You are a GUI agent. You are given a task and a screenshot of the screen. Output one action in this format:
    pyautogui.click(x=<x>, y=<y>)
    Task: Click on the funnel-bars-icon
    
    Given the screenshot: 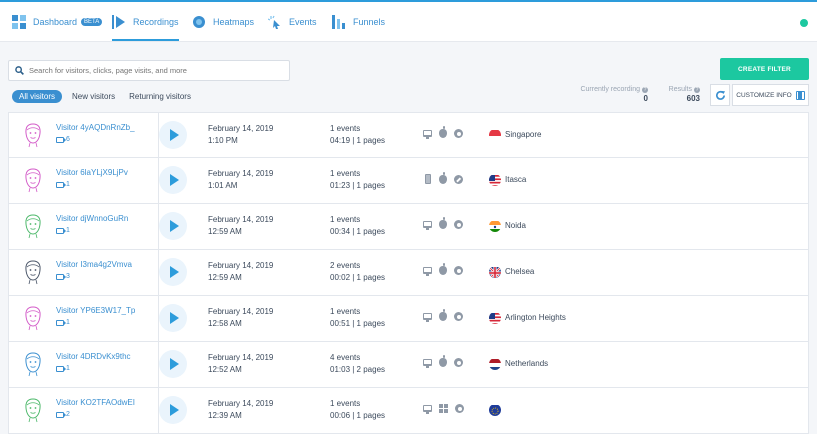 What is the action you would take?
    pyautogui.click(x=338, y=22)
    